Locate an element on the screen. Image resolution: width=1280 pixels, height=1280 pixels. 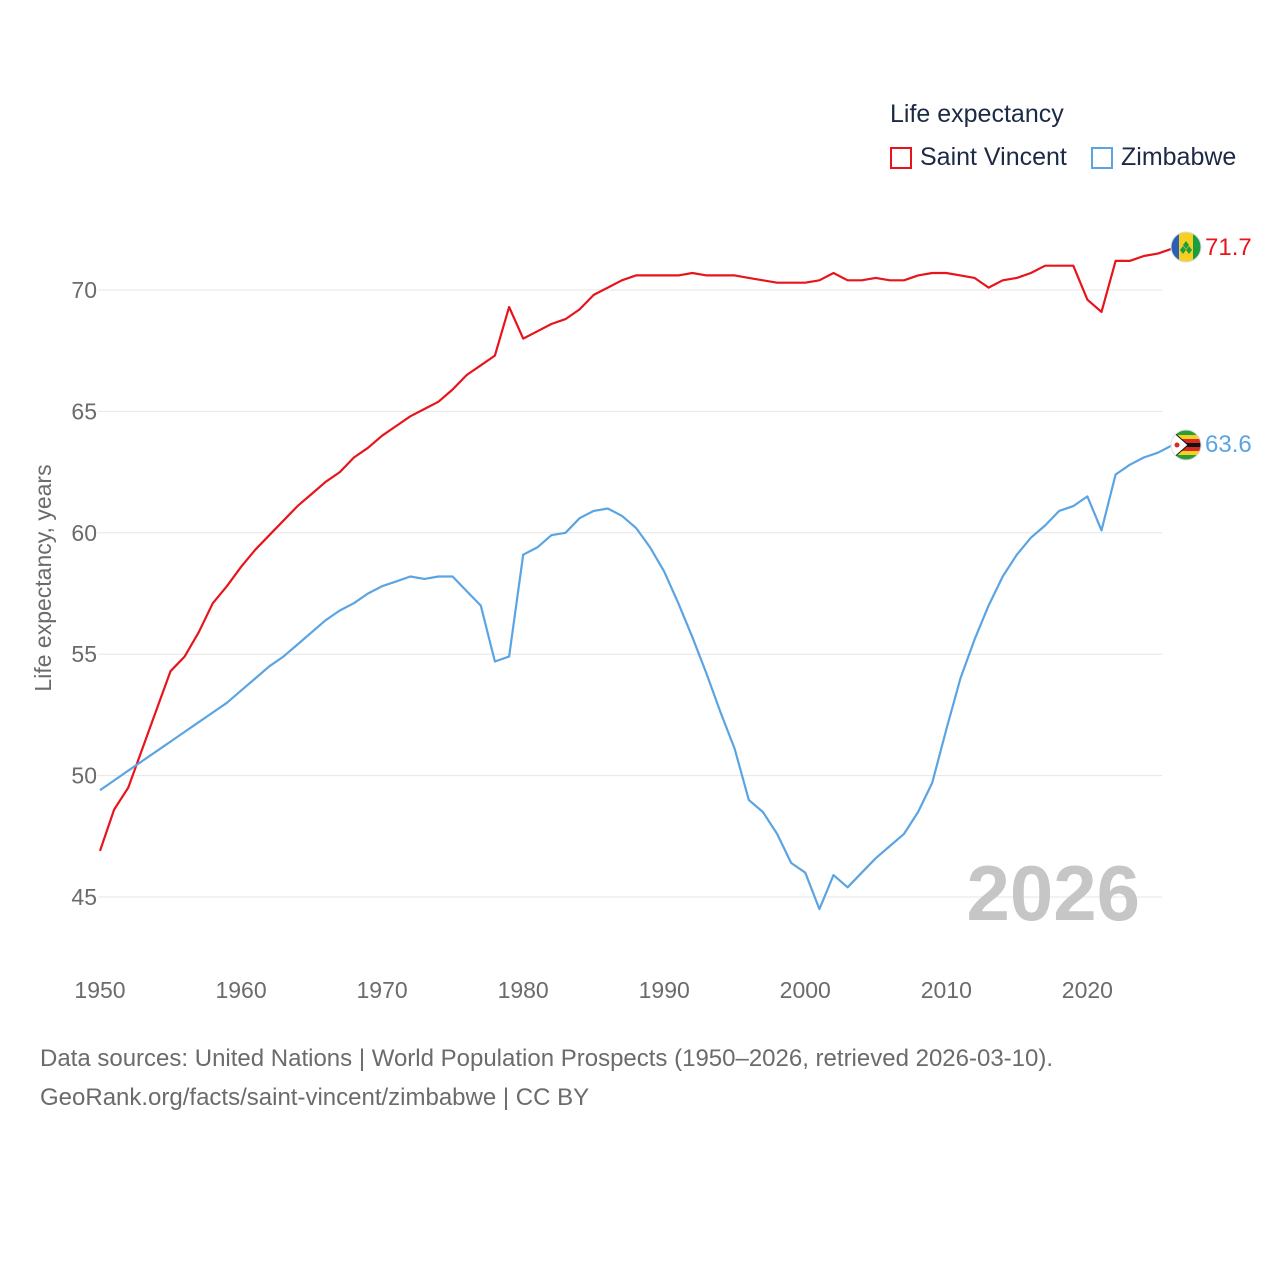
legend-item-zimbabwe: Zimbabwe is located at coordinates (1163, 157).